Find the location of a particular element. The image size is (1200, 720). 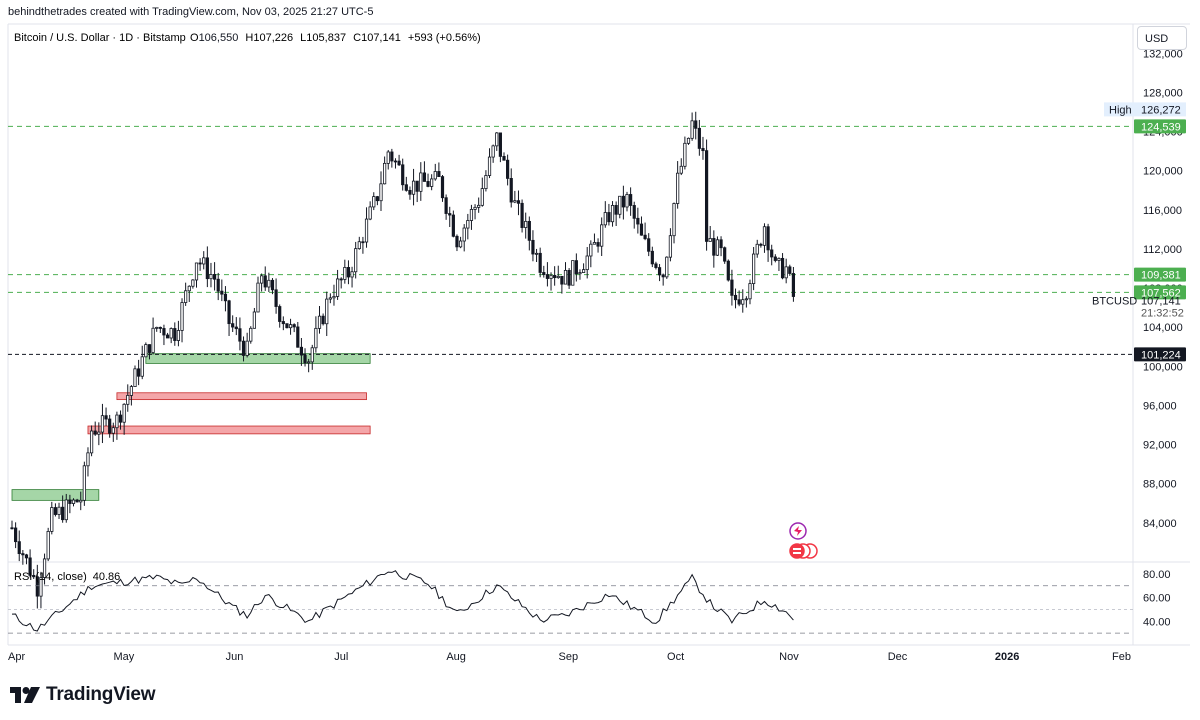

price-tick-label: 88,000 is located at coordinates (1160, 485).